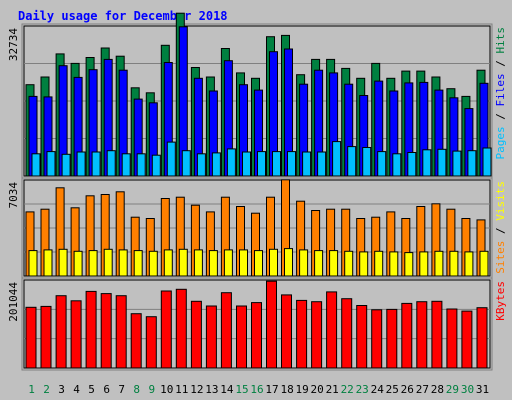 The width and height of the screenshot is (512, 400). I want to click on x-tick-label: 24, so click(378, 389).